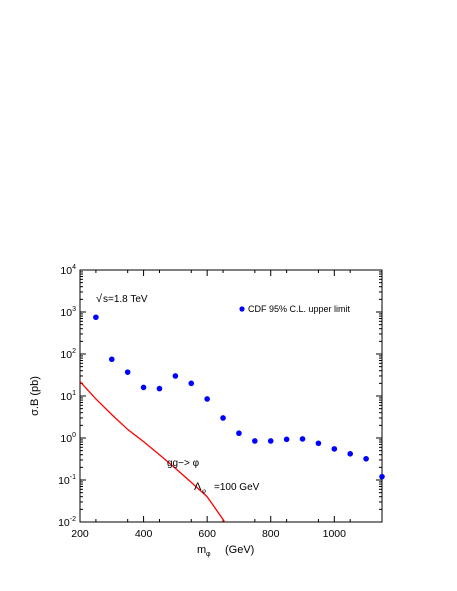  Describe the element at coordinates (99, 299) in the screenshot. I see `sqrt-symbol: √` at that location.